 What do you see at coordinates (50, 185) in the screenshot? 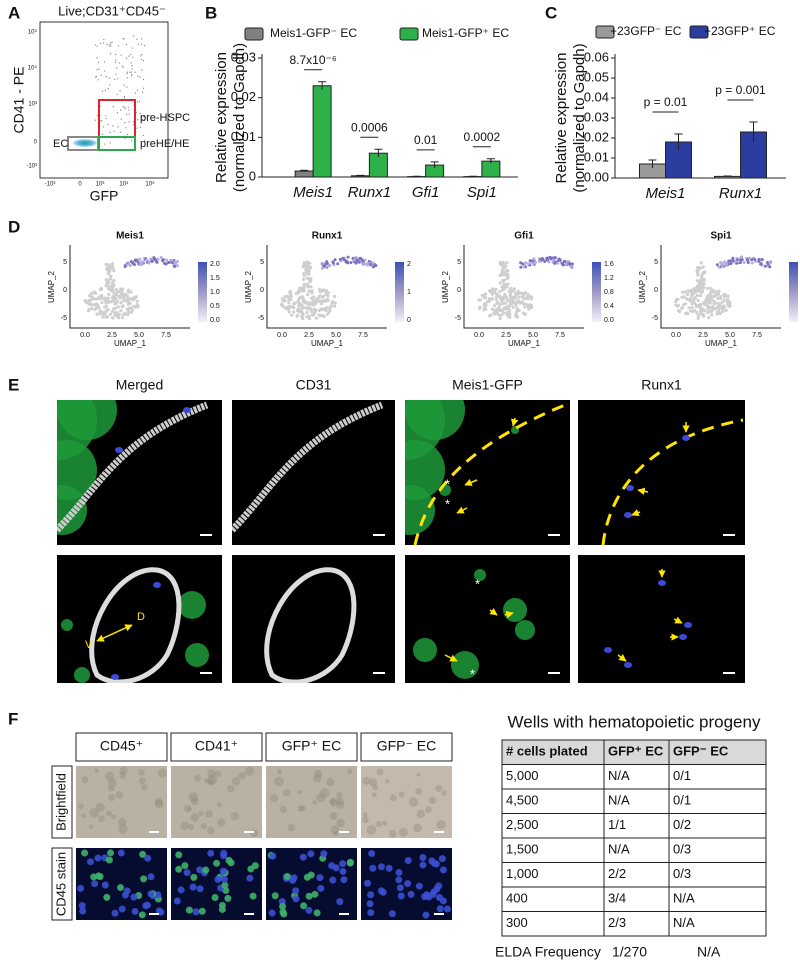
I see `x-tick-label: -10³` at bounding box center [50, 185].